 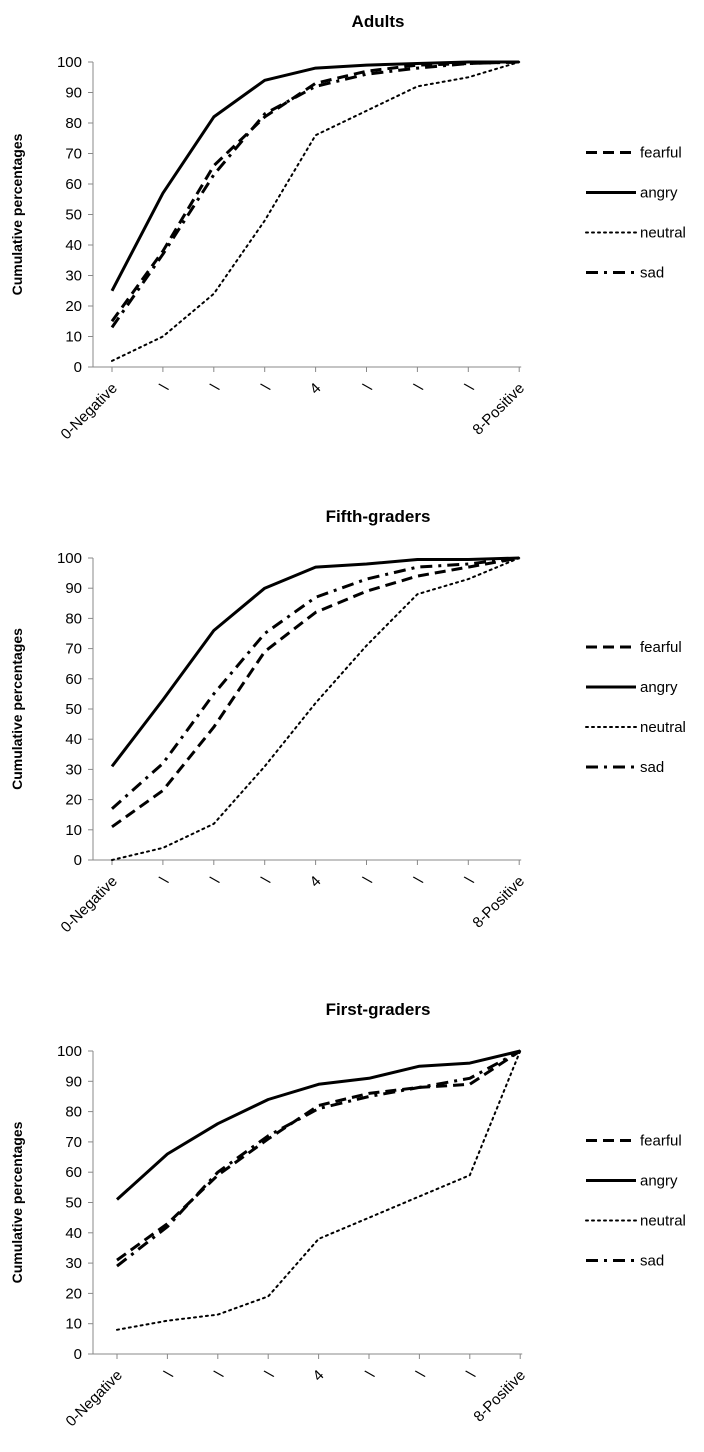 What do you see at coordinates (378, 21) in the screenshot?
I see `chart-title: Adults` at bounding box center [378, 21].